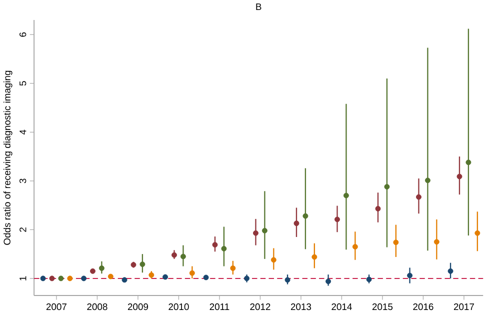 This screenshot has width=501, height=314. What do you see at coordinates (56, 307) in the screenshot?
I see `x-tick-label: 2007` at bounding box center [56, 307].